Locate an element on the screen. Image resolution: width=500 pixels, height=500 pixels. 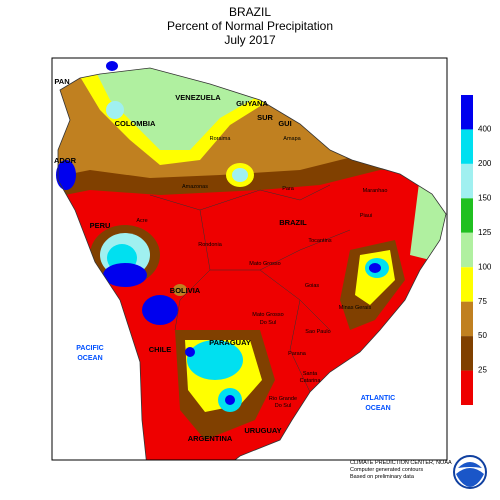
country-label: SUR is located at coordinates (265, 117).